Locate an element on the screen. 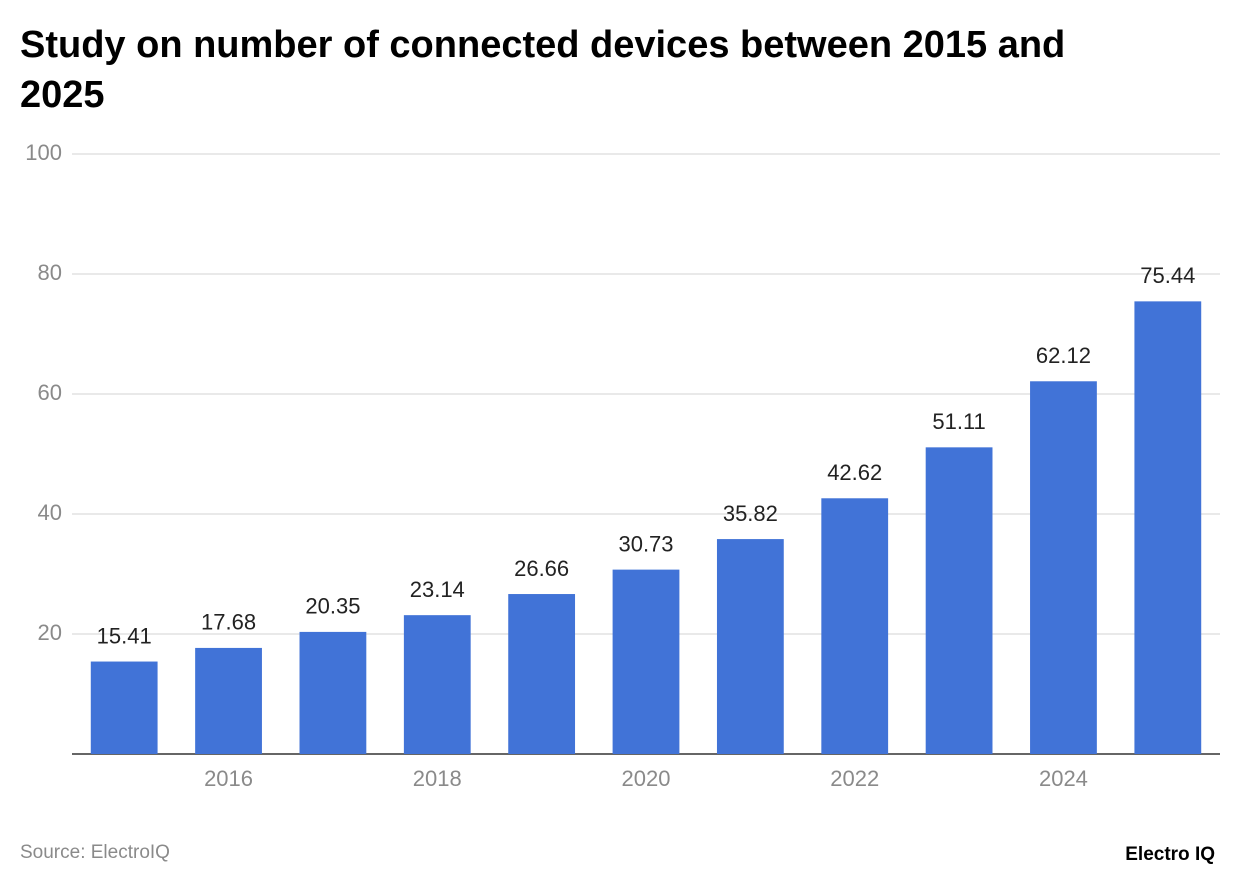  x-tick-label: 2022 is located at coordinates (854, 778).